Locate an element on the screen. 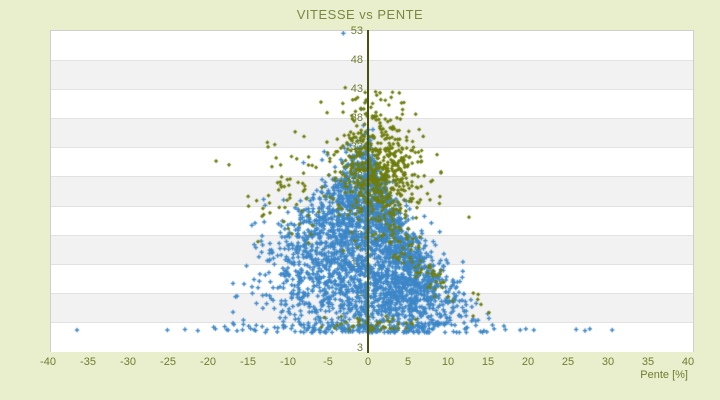 Image resolution: width=720 pixels, height=400 pixels. x-axis-tick-label: 40 is located at coordinates (688, 362).